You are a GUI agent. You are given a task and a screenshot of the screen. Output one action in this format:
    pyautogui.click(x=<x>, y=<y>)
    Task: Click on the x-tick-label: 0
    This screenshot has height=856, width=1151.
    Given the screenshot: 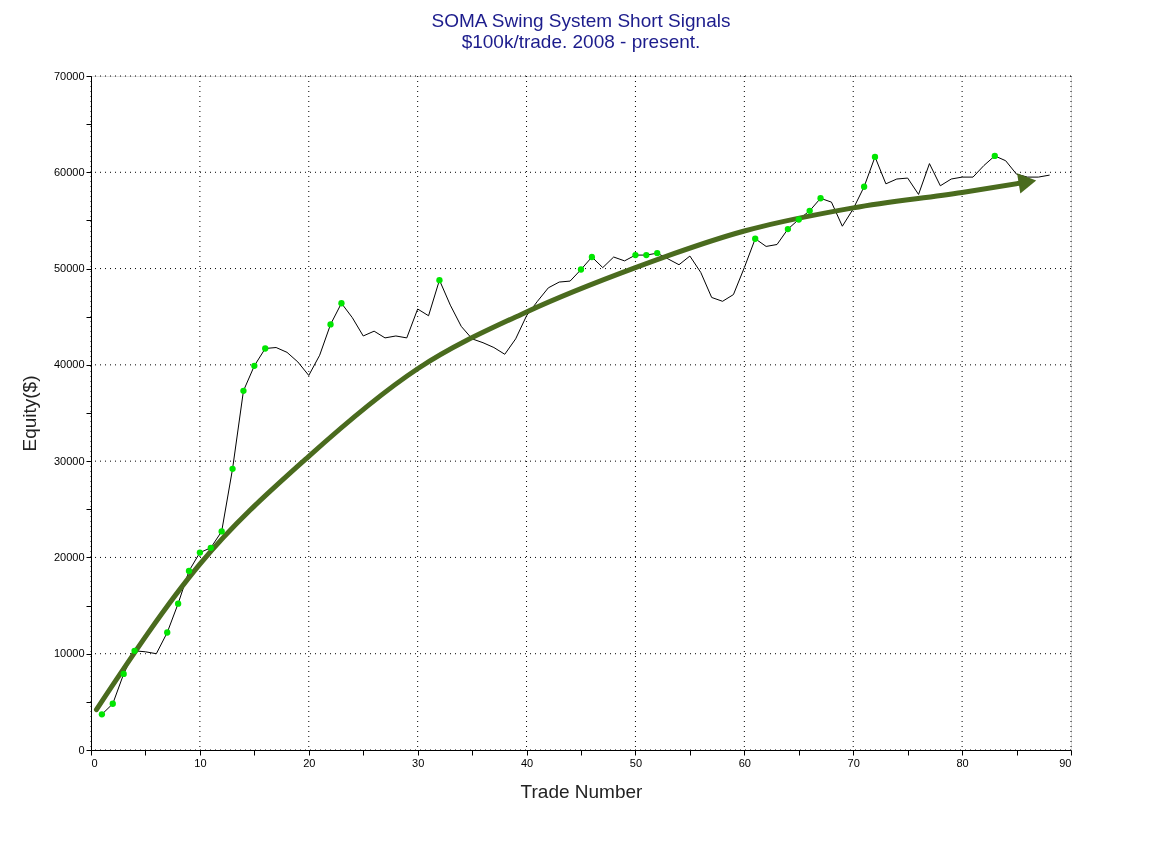 What is the action you would take?
    pyautogui.click(x=94, y=762)
    